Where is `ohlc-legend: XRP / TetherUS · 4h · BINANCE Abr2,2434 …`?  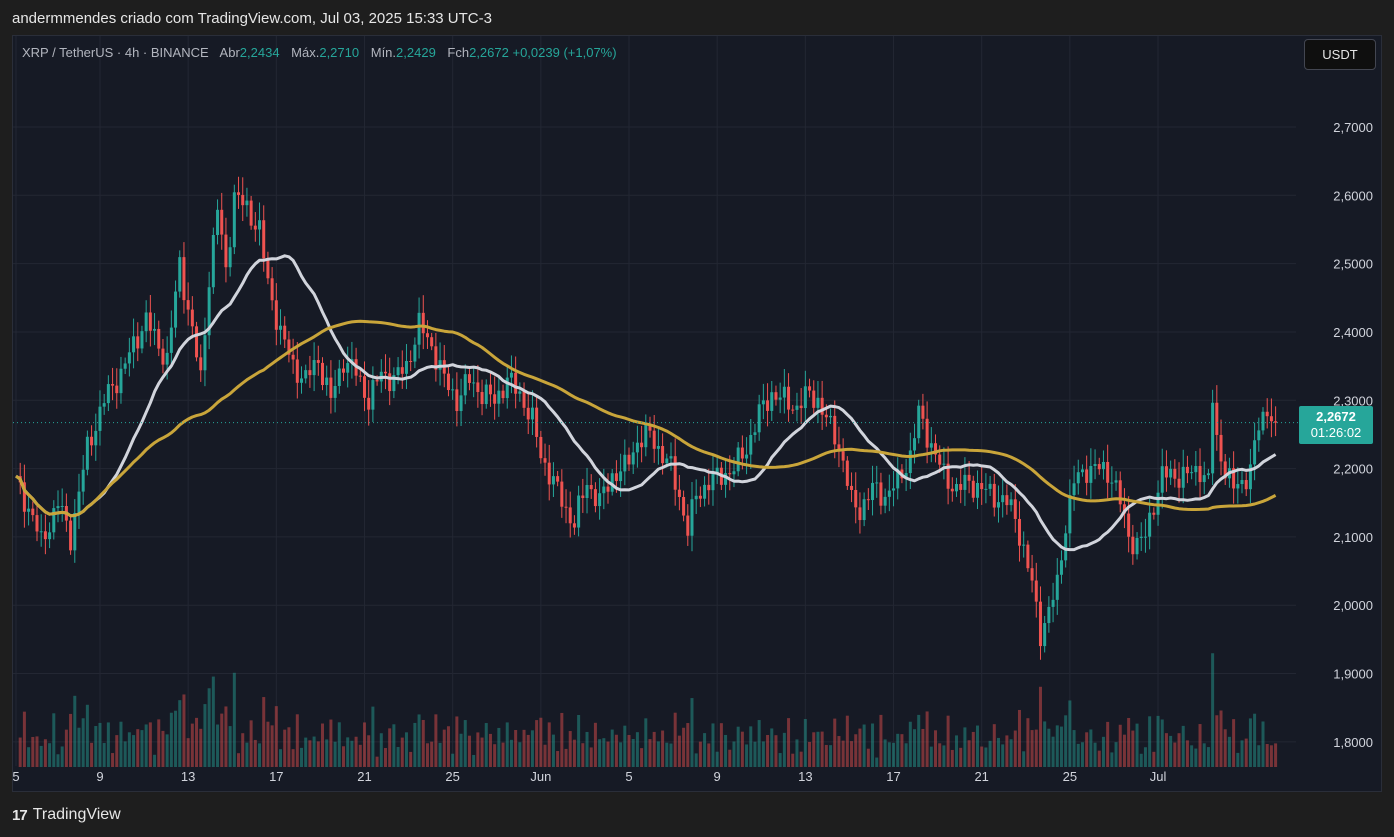
ohlc-legend: XRP / TetherUS · 4h · BINANCE Abr2,2434 … is located at coordinates (319, 52).